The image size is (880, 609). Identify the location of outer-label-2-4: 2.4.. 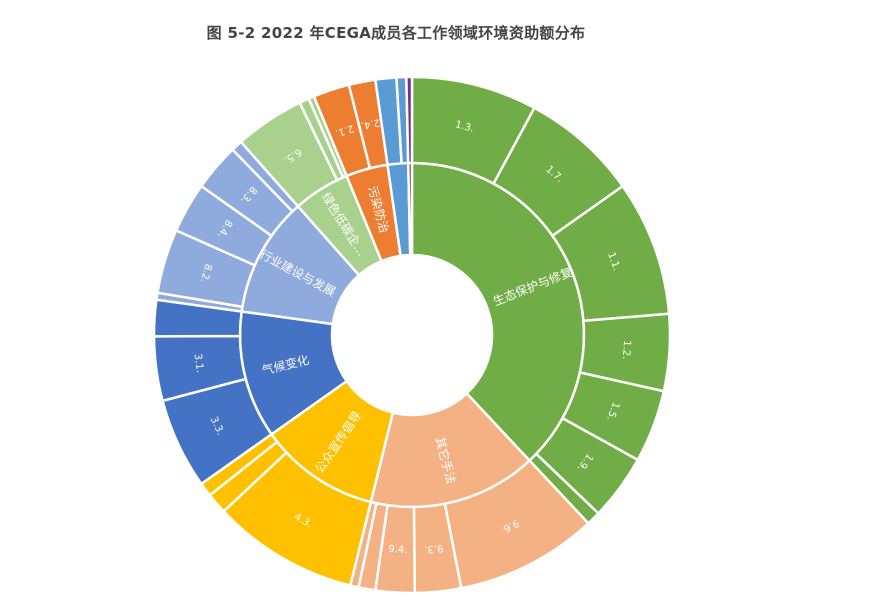
(370, 123).